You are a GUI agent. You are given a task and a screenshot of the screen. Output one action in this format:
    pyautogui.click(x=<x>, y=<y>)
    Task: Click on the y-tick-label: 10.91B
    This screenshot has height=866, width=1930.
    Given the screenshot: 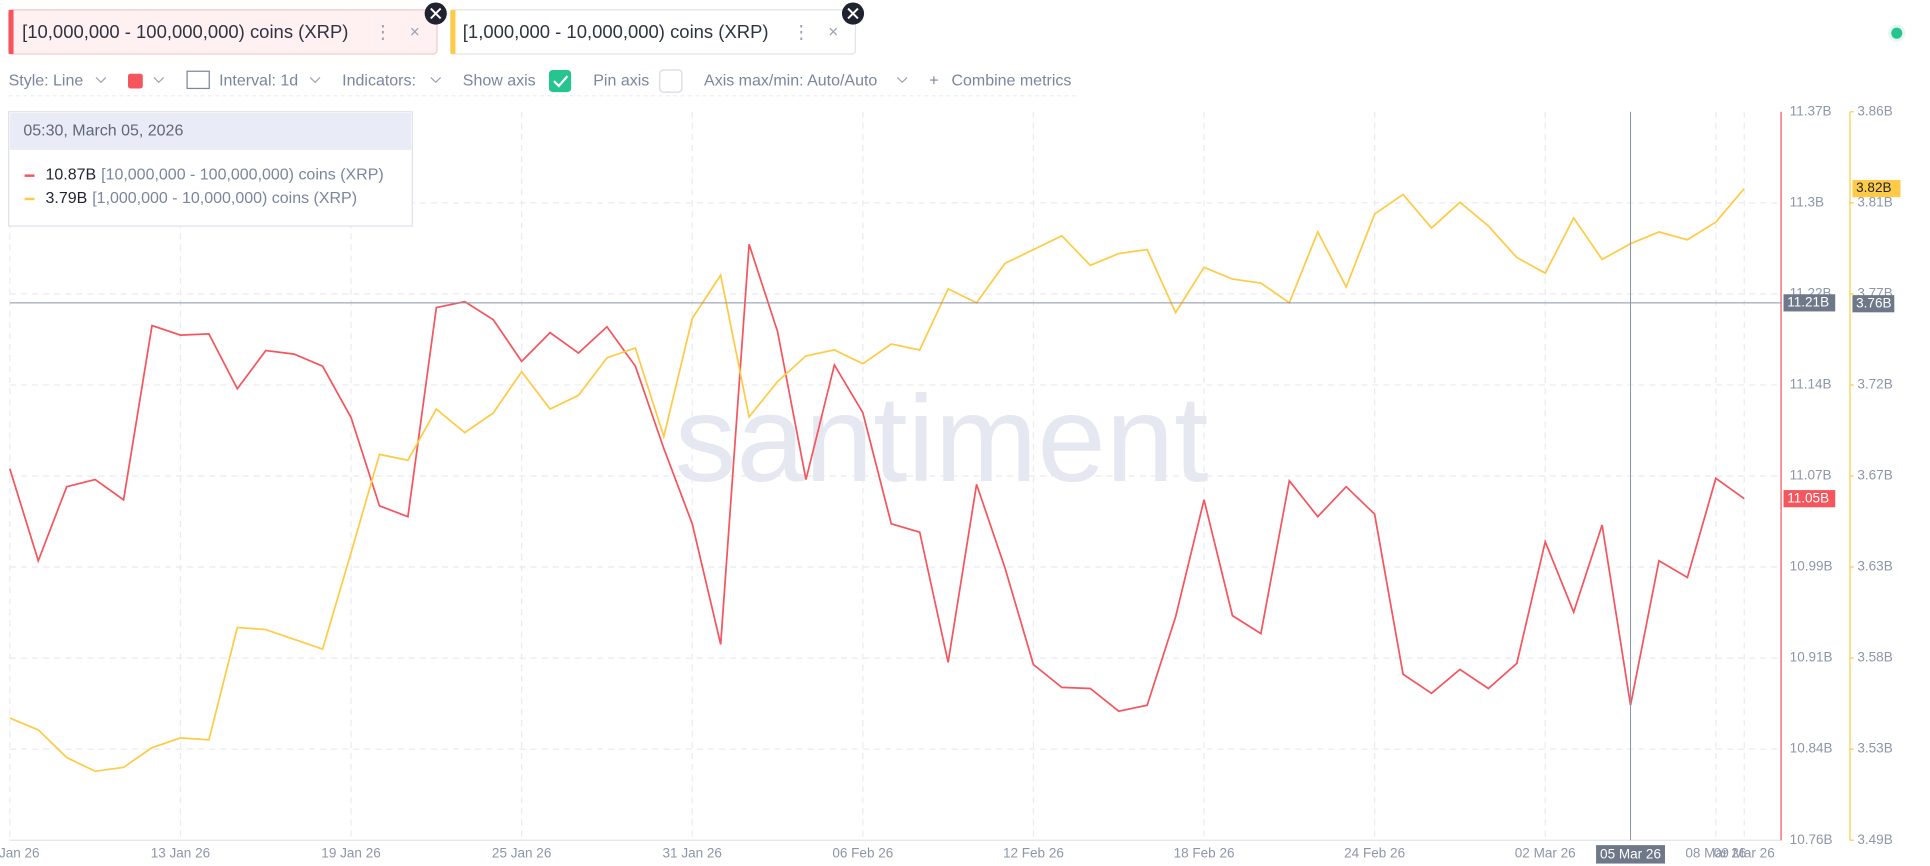 What is the action you would take?
    pyautogui.click(x=1811, y=657)
    